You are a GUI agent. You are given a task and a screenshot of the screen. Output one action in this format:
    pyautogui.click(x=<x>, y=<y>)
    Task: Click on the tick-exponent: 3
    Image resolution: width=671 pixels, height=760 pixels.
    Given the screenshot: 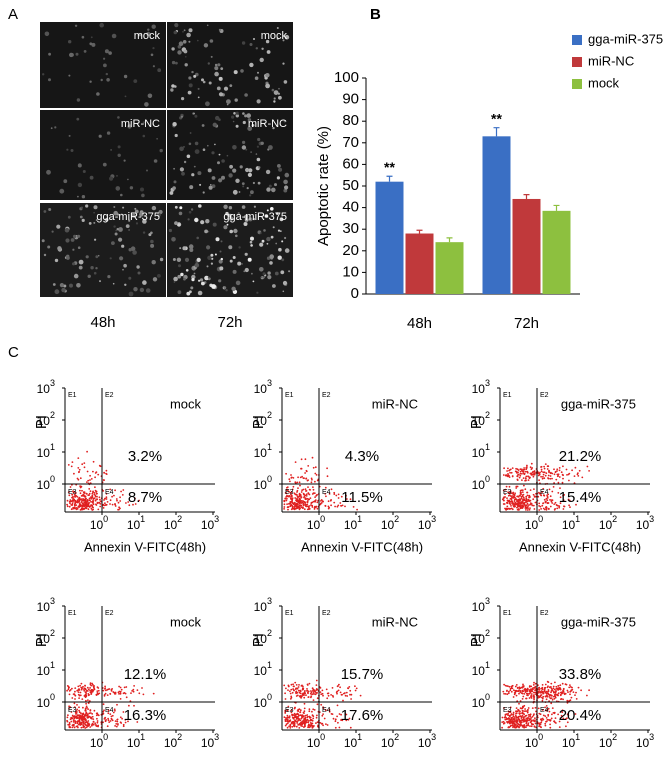 What is the action you would take?
    pyautogui.click(x=487, y=601)
    